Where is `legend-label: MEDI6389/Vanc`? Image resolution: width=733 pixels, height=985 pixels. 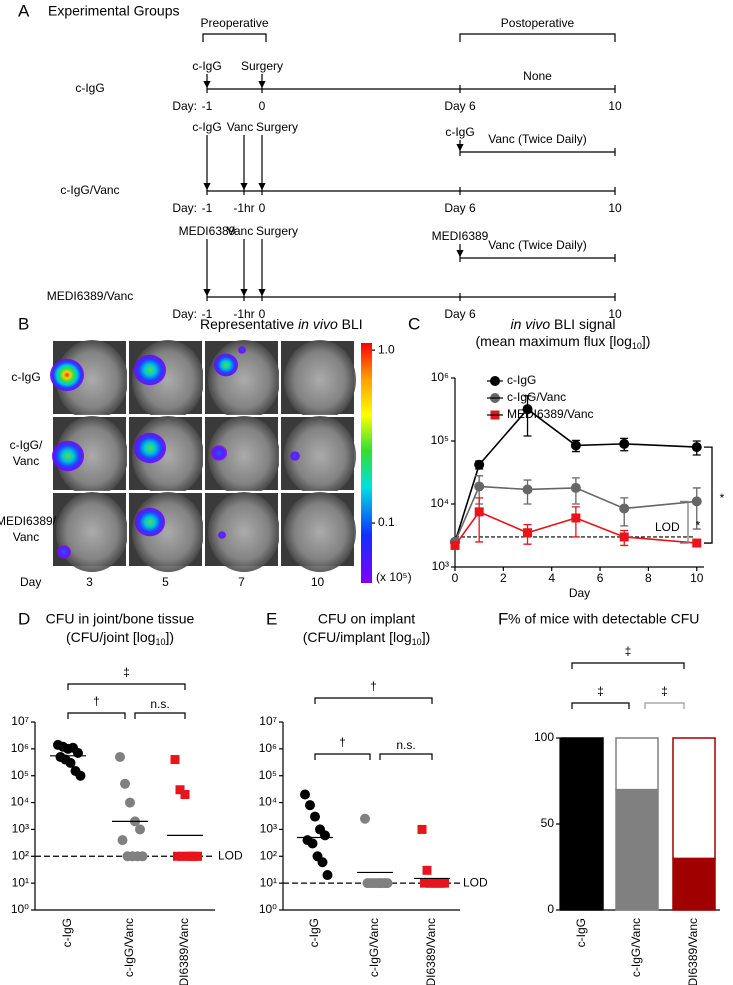 legend-label: MEDI6389/Vanc is located at coordinates (550, 414).